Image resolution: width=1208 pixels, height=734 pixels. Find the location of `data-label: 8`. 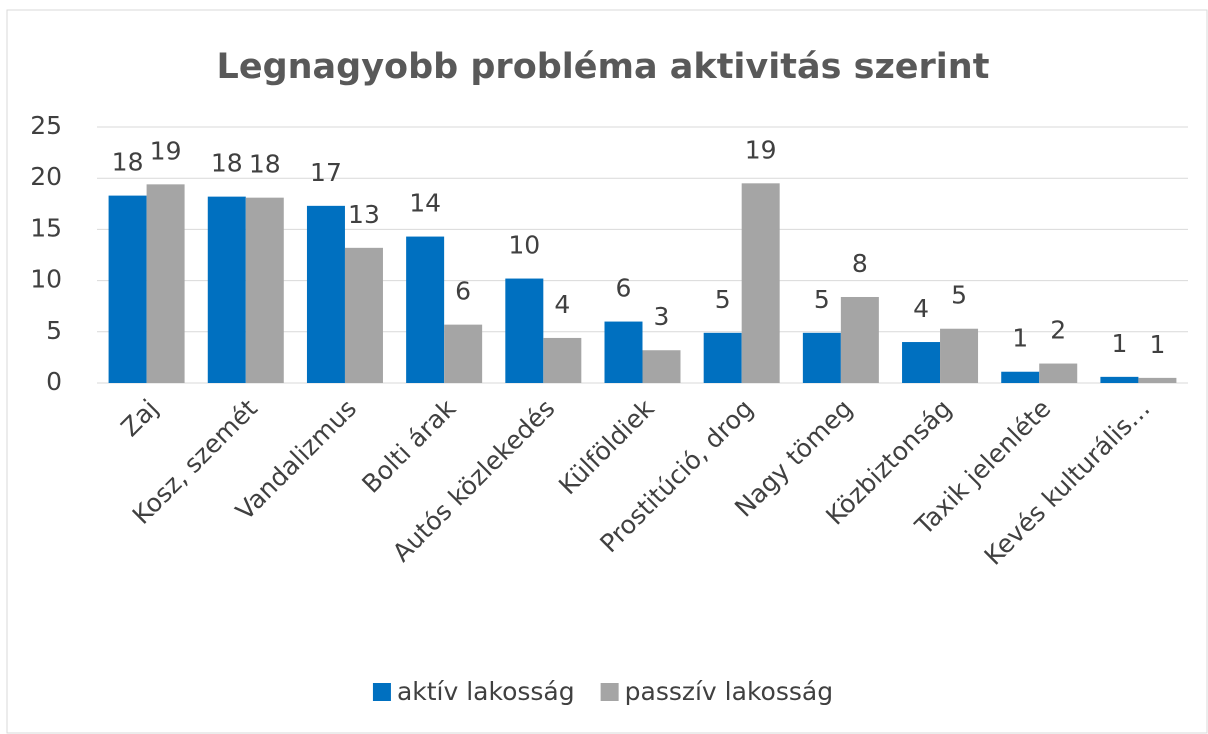

data-label: 8 is located at coordinates (860, 263).